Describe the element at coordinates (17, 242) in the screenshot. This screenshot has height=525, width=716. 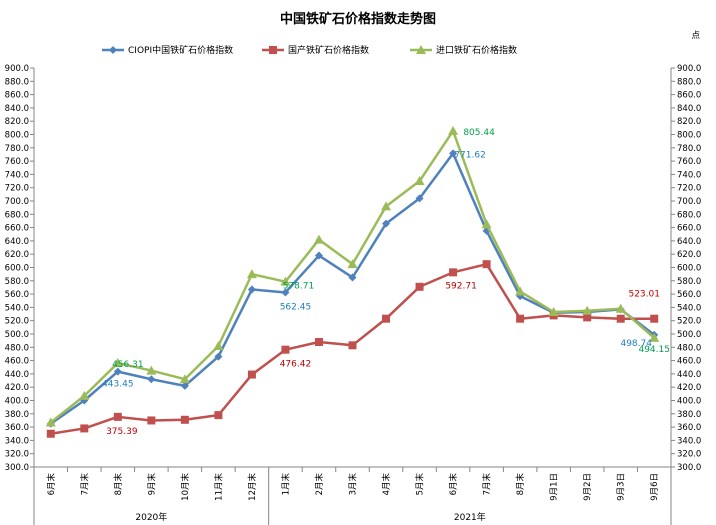
I see `y-tick-label-left: 640.0` at that location.